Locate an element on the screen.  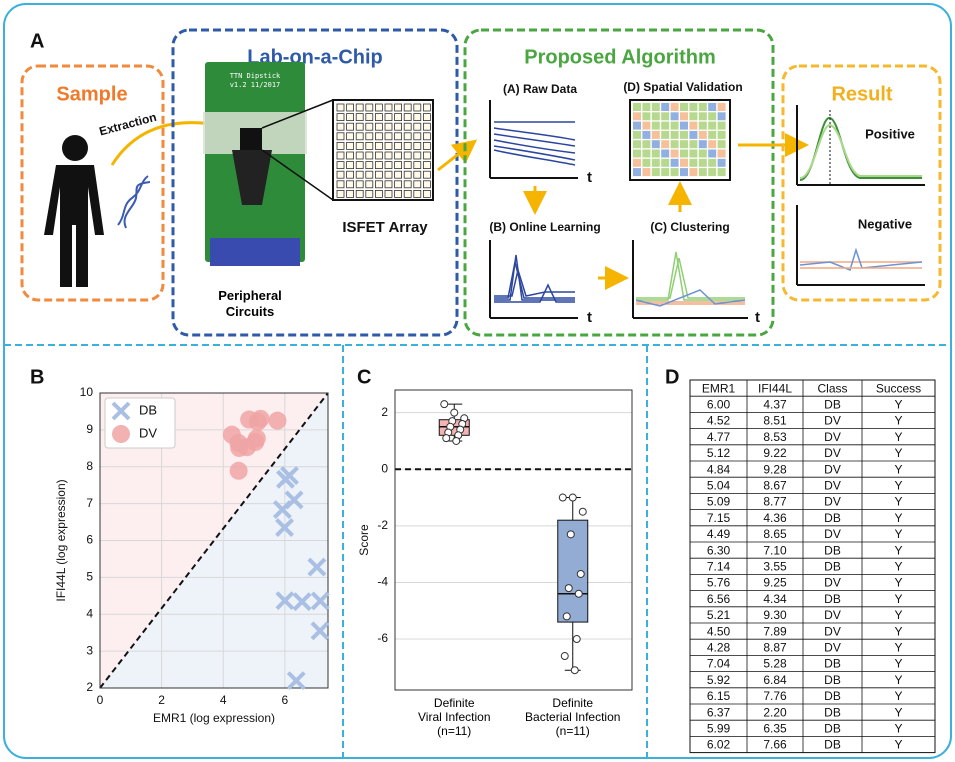
step-label: (D) Spatial Validation is located at coordinates (682, 87).